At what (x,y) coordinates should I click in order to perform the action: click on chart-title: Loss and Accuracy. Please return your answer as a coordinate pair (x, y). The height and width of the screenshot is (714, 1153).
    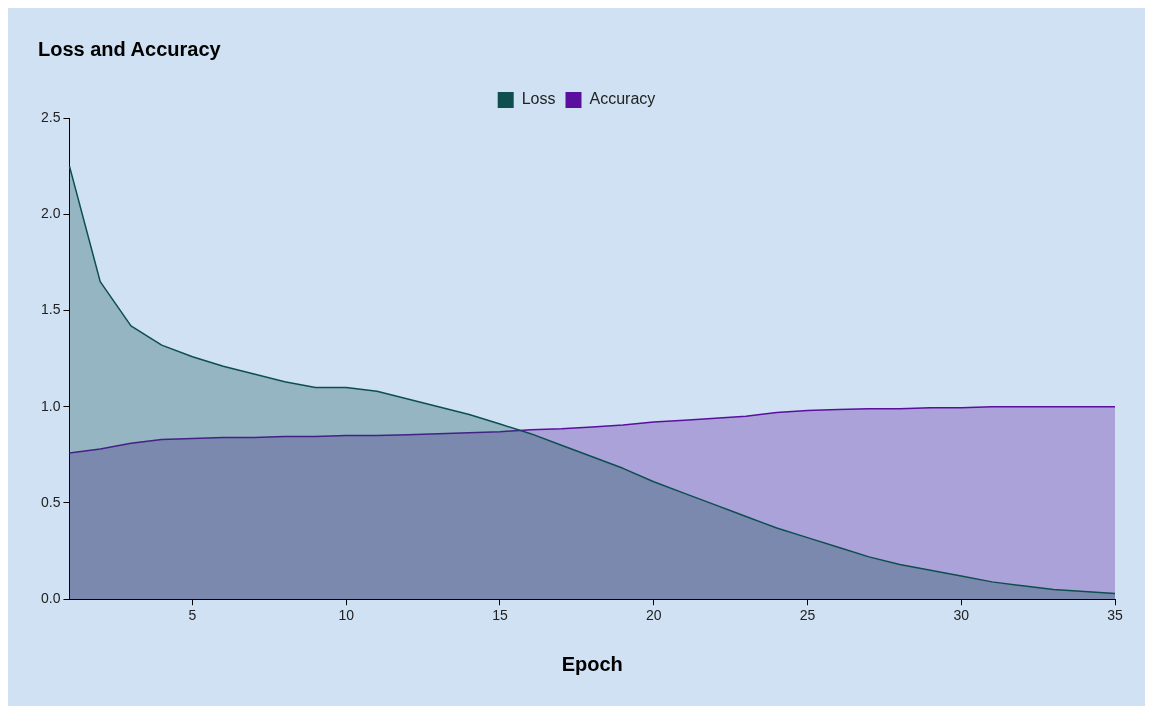
    Looking at the image, I should click on (130, 48).